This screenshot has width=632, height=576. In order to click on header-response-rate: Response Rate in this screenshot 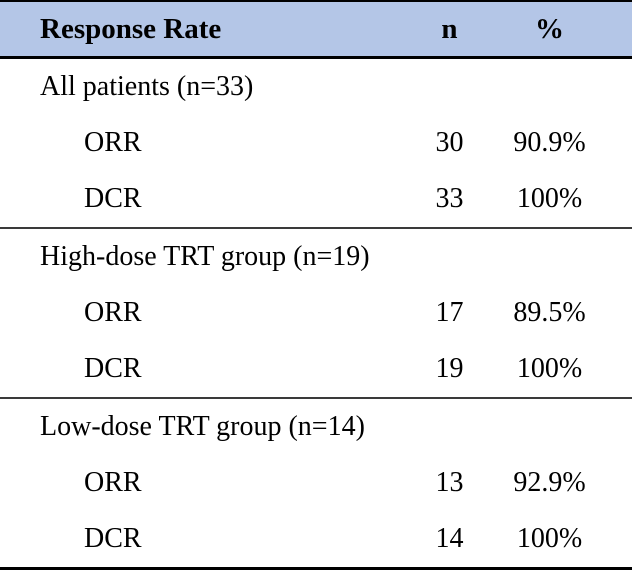, I will do `click(131, 29)`.